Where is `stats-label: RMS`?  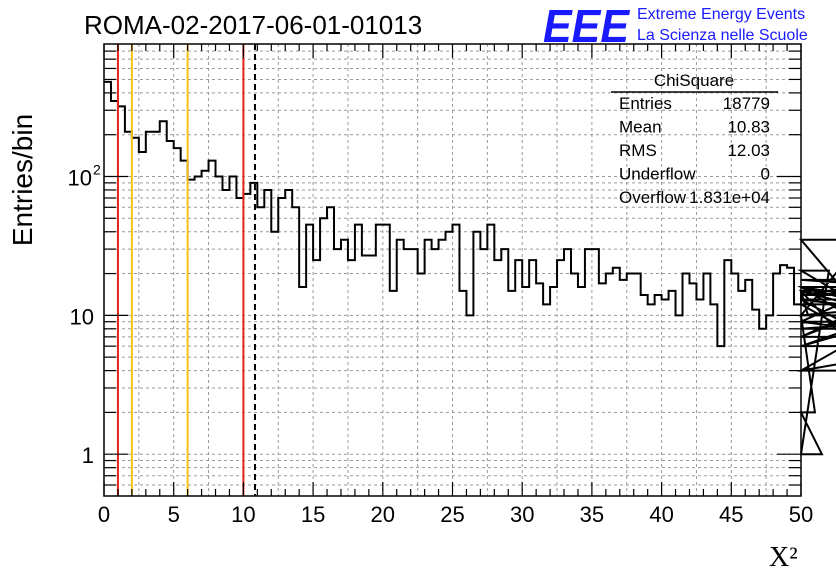 stats-label: RMS is located at coordinates (638, 150).